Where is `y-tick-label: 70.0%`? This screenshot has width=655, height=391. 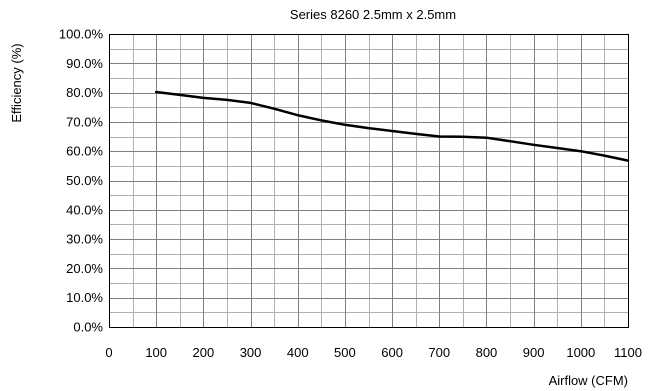 y-tick-label: 70.0% is located at coordinates (84, 121).